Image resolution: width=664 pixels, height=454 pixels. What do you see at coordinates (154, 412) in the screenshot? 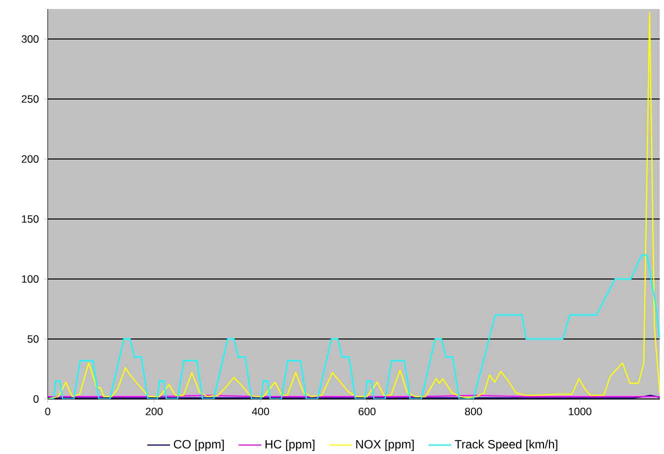
I see `x-tick-label: 200` at bounding box center [154, 412].